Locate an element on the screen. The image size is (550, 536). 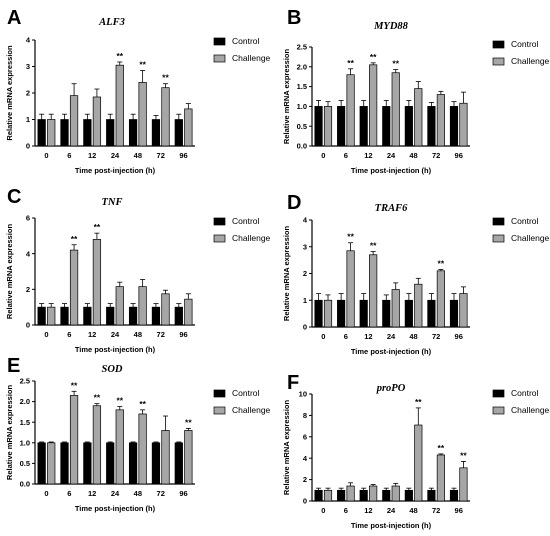
panel-letter: E is located at coordinates (13, 366).